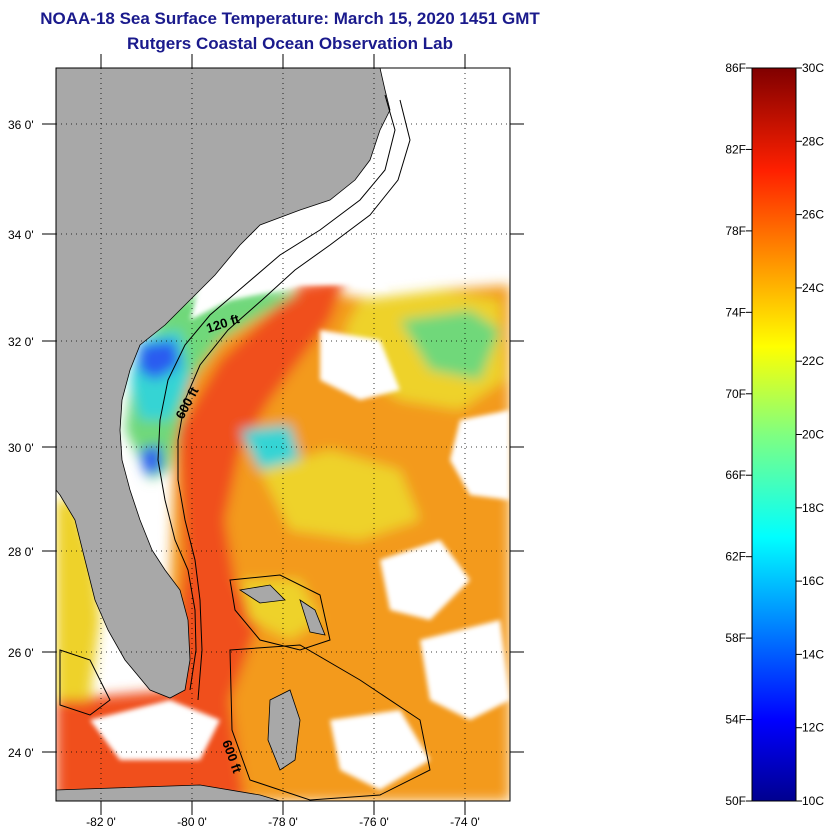  Describe the element at coordinates (21, 448) in the screenshot. I see `lat-label-30: 30 0'` at that location.